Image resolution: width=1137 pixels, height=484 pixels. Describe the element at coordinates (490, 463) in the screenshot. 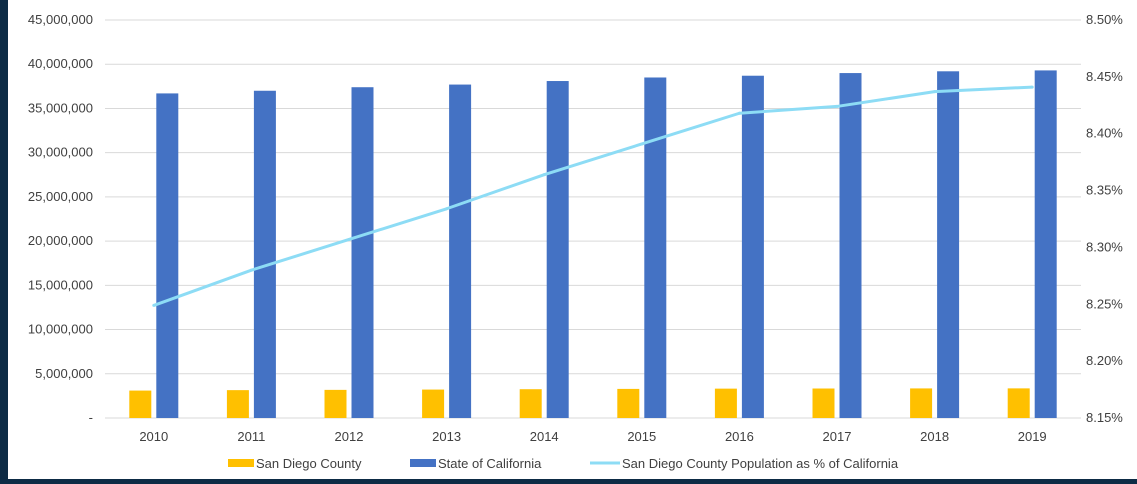

I see `legend-label-state: State of California` at that location.